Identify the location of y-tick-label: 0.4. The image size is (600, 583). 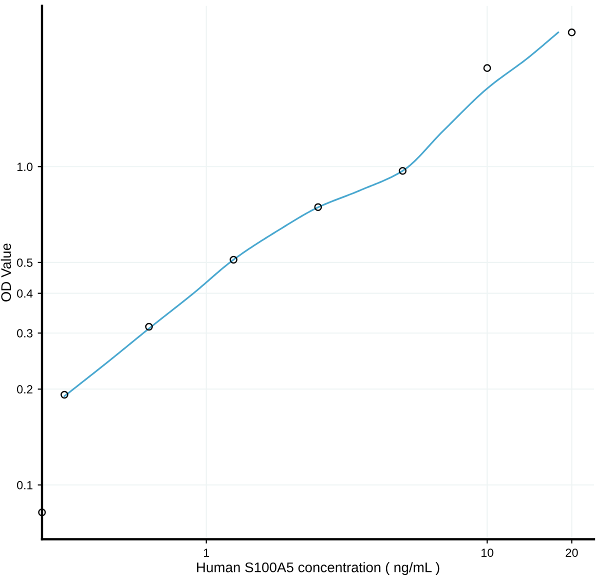
(25, 293).